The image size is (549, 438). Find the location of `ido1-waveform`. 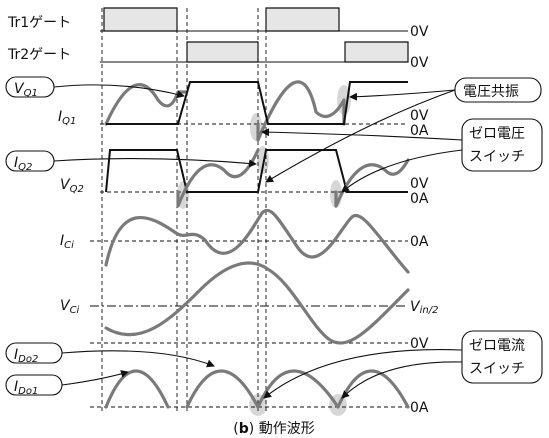

ido1-waveform is located at coordinates (222, 389).